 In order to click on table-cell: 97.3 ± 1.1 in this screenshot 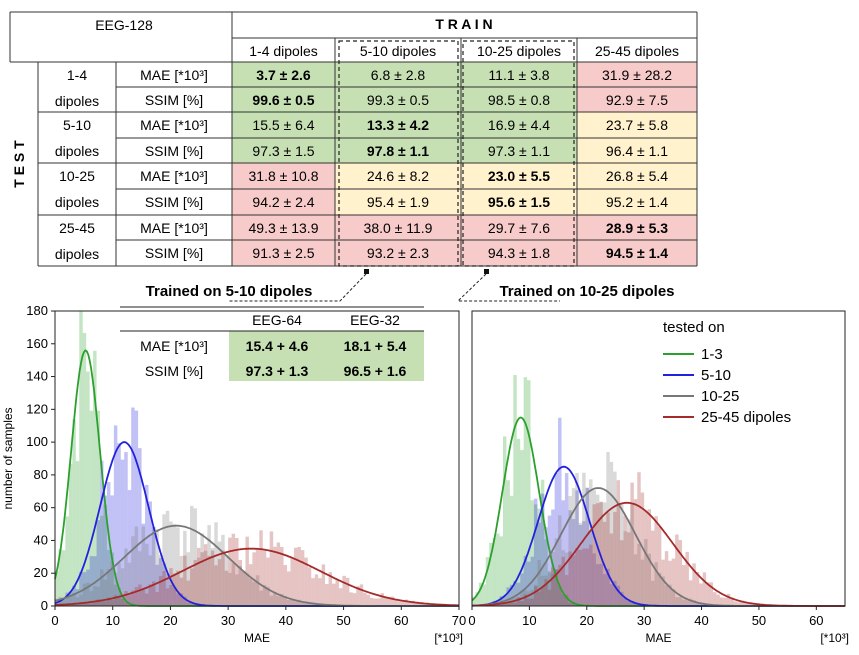, I will do `click(519, 151)`.